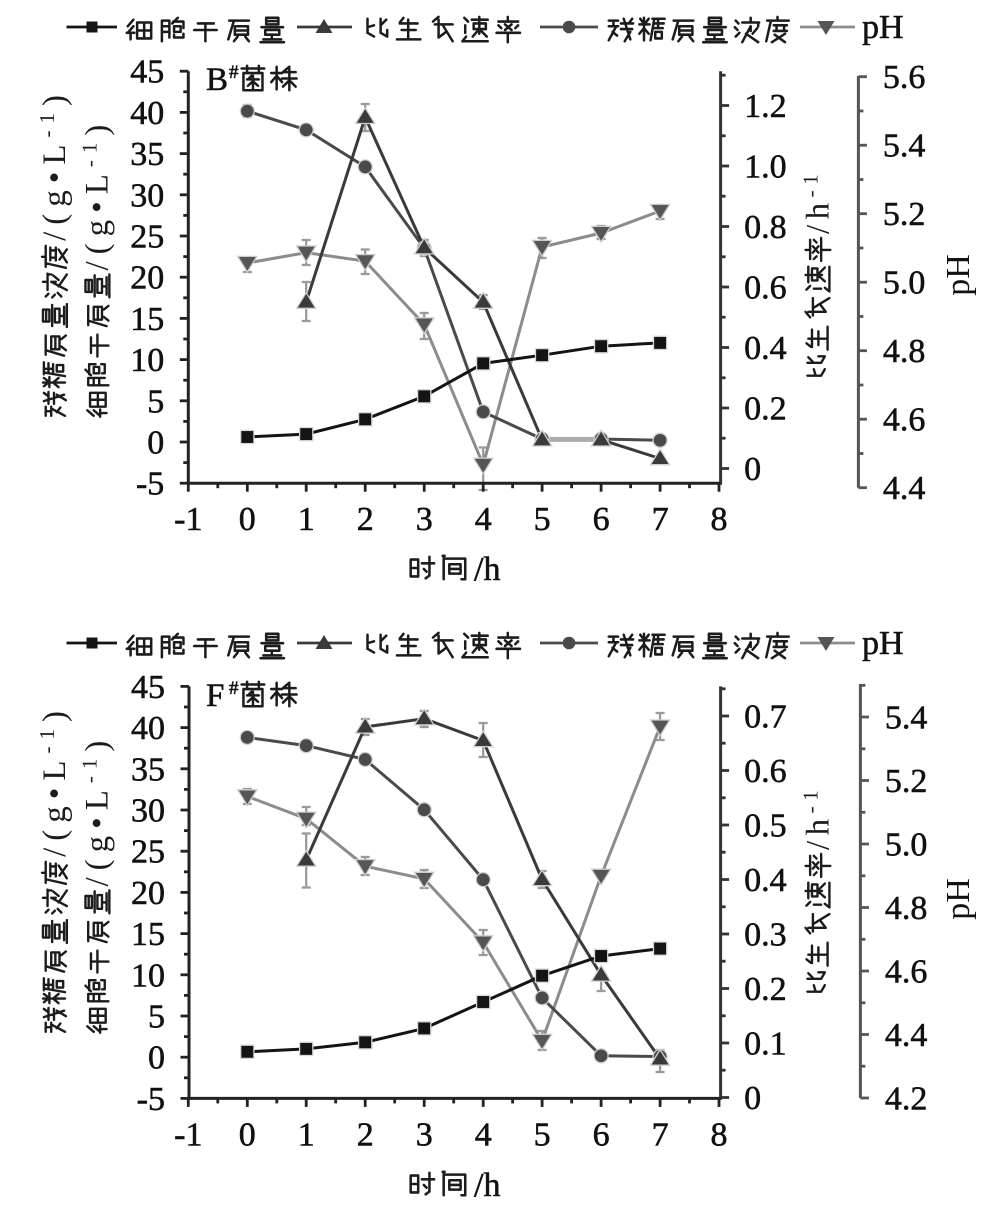  I want to click on svg-text: 1.2, so click(765, 106).